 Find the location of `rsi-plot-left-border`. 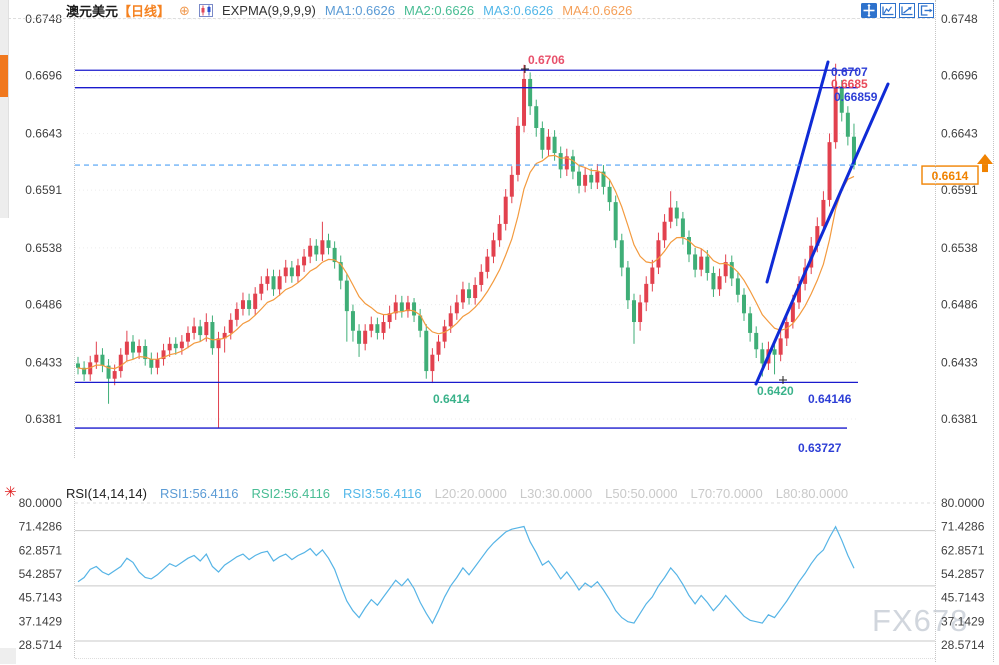

rsi-plot-left-border is located at coordinates (74, 577).